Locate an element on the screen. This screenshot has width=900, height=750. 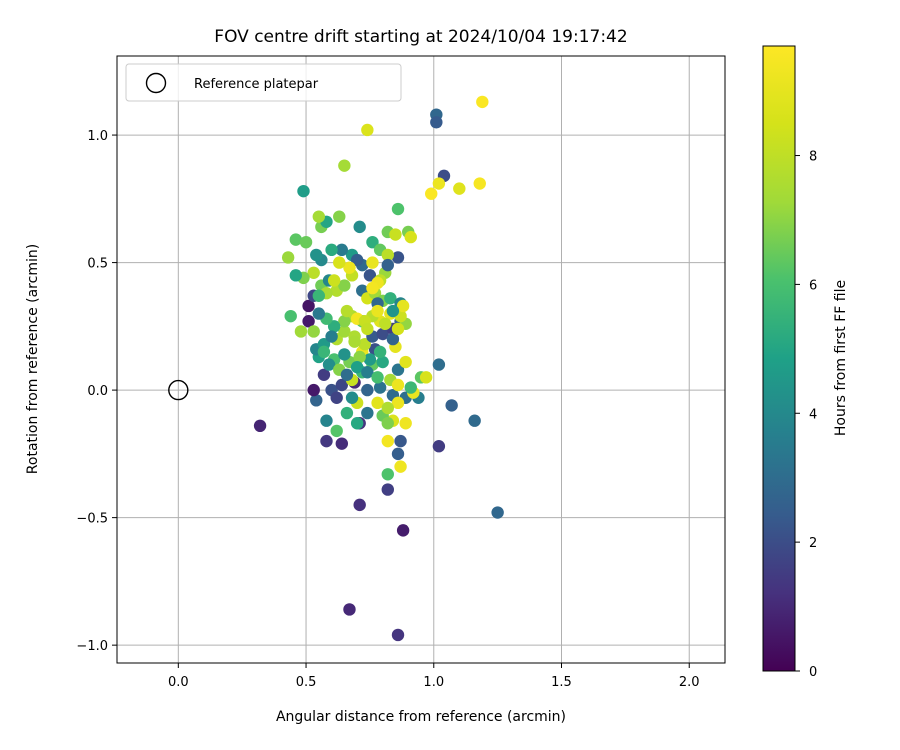
colorbar-label: Hours from first FF file is located at coordinates (841, 358).